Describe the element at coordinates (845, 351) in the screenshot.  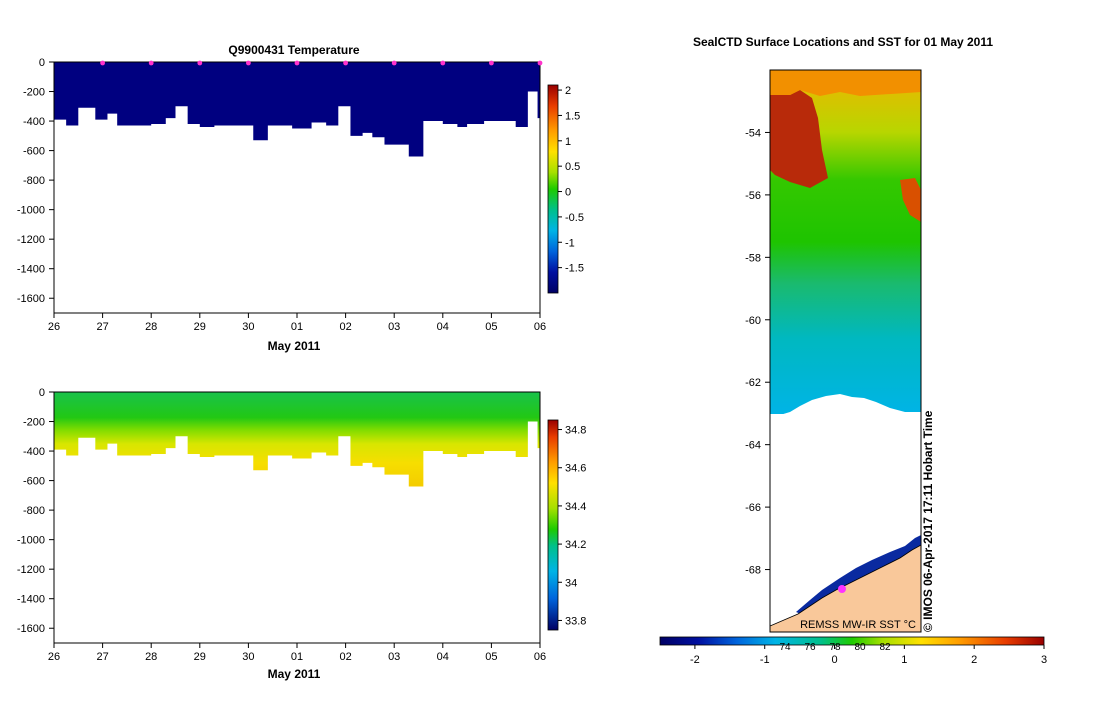
I see `map-frame` at that location.